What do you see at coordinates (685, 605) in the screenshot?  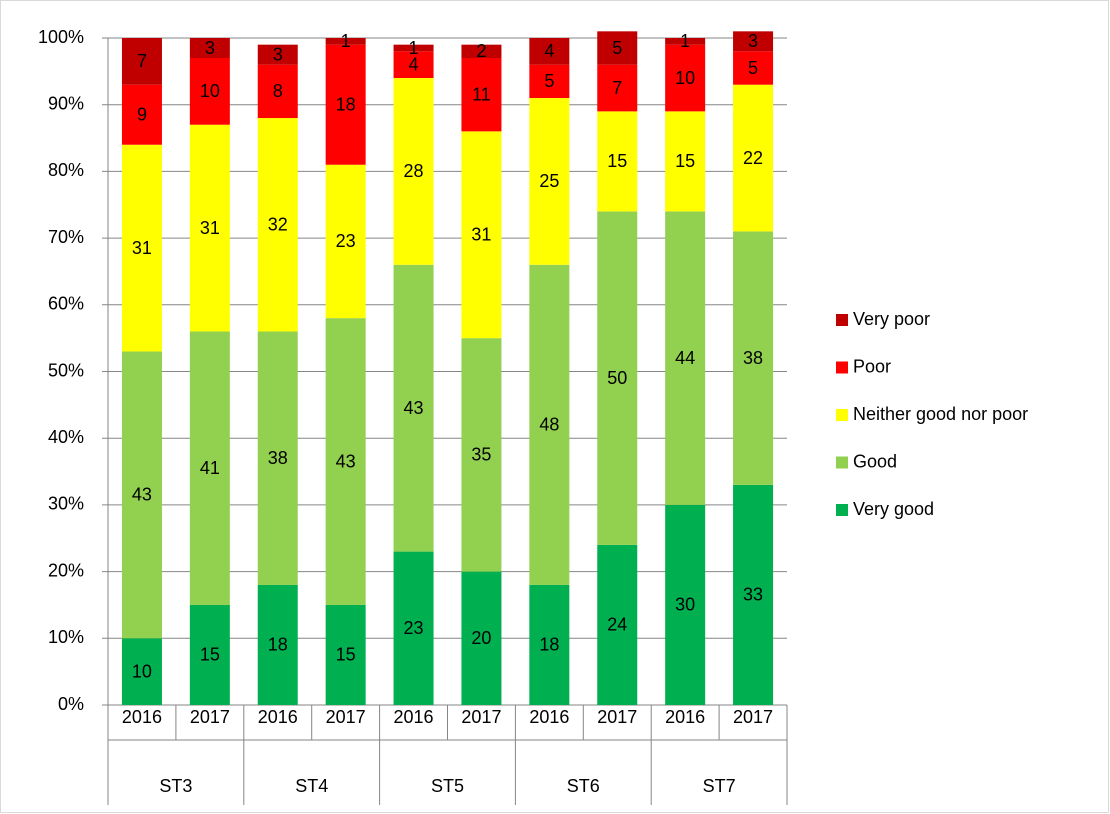 I see `data-label: 30` at bounding box center [685, 605].